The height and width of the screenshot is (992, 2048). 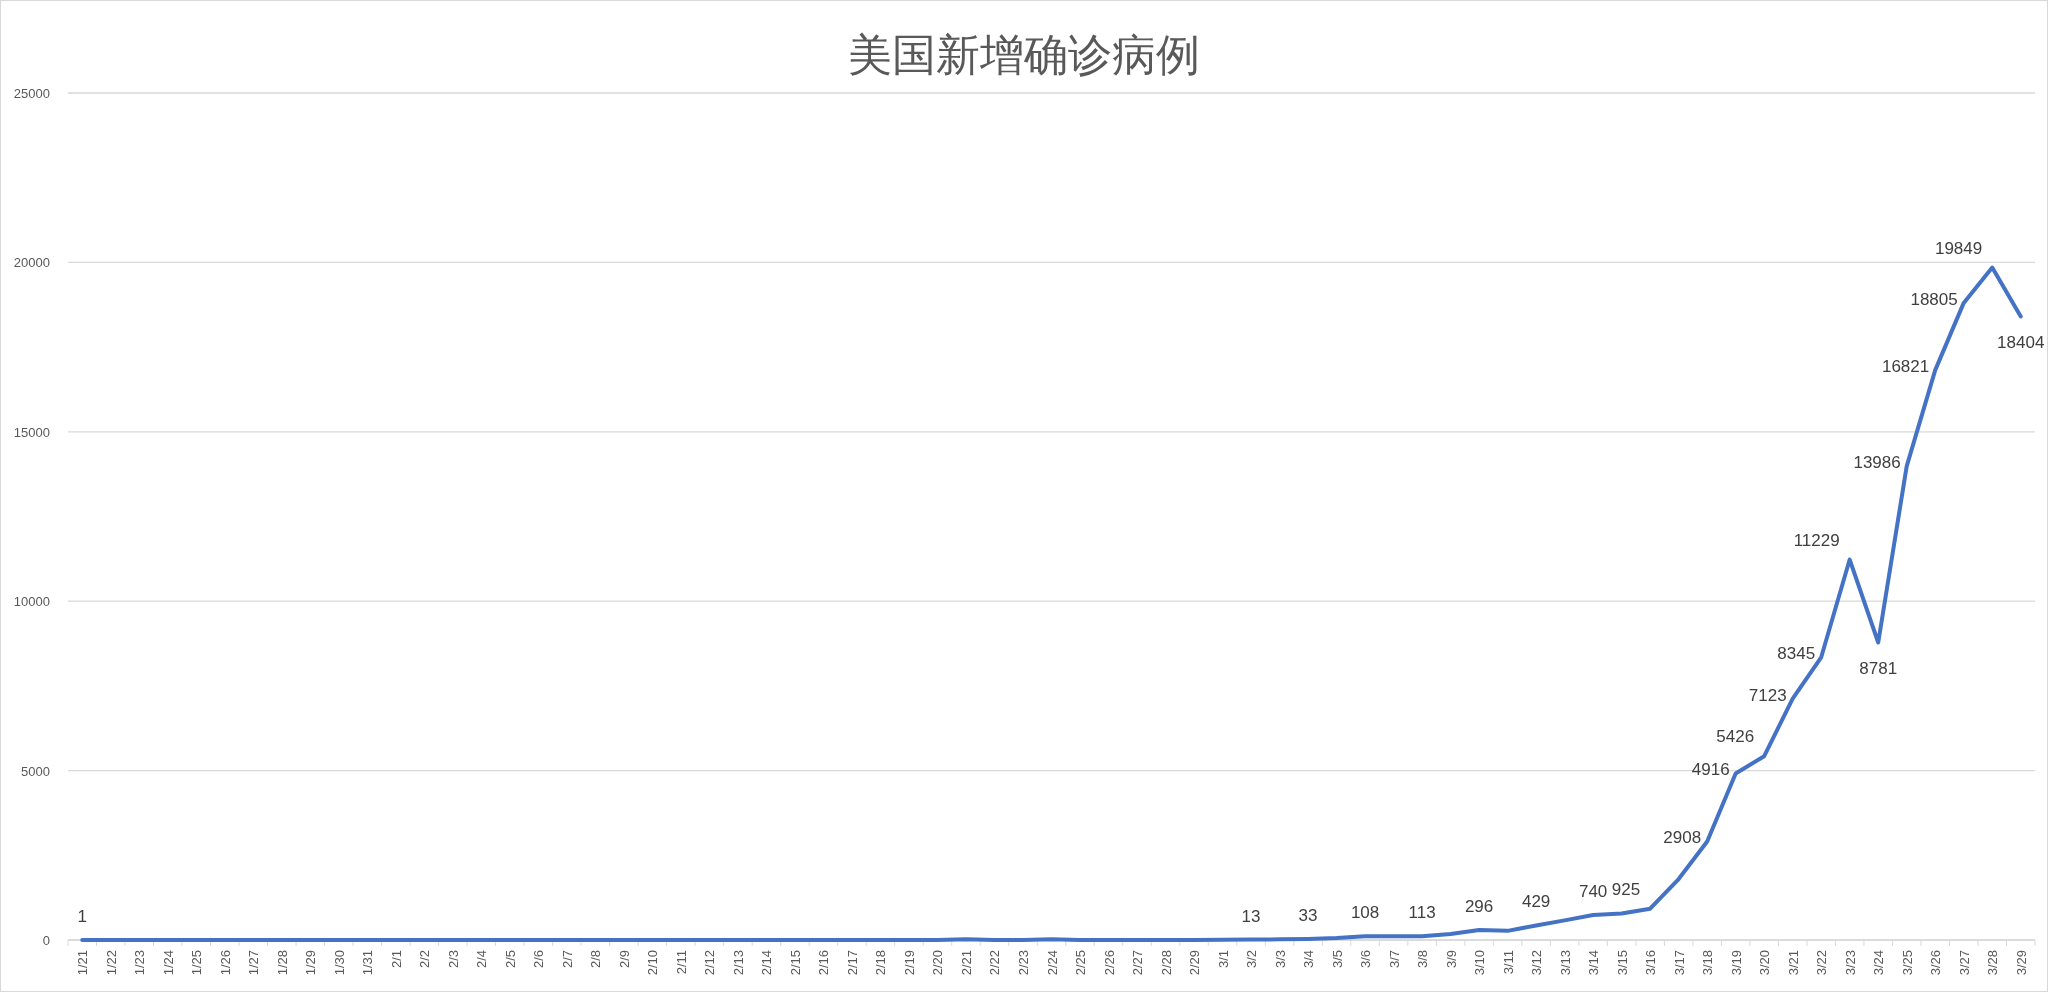 What do you see at coordinates (482, 959) in the screenshot?
I see `x-tick-label: 2/4` at bounding box center [482, 959].